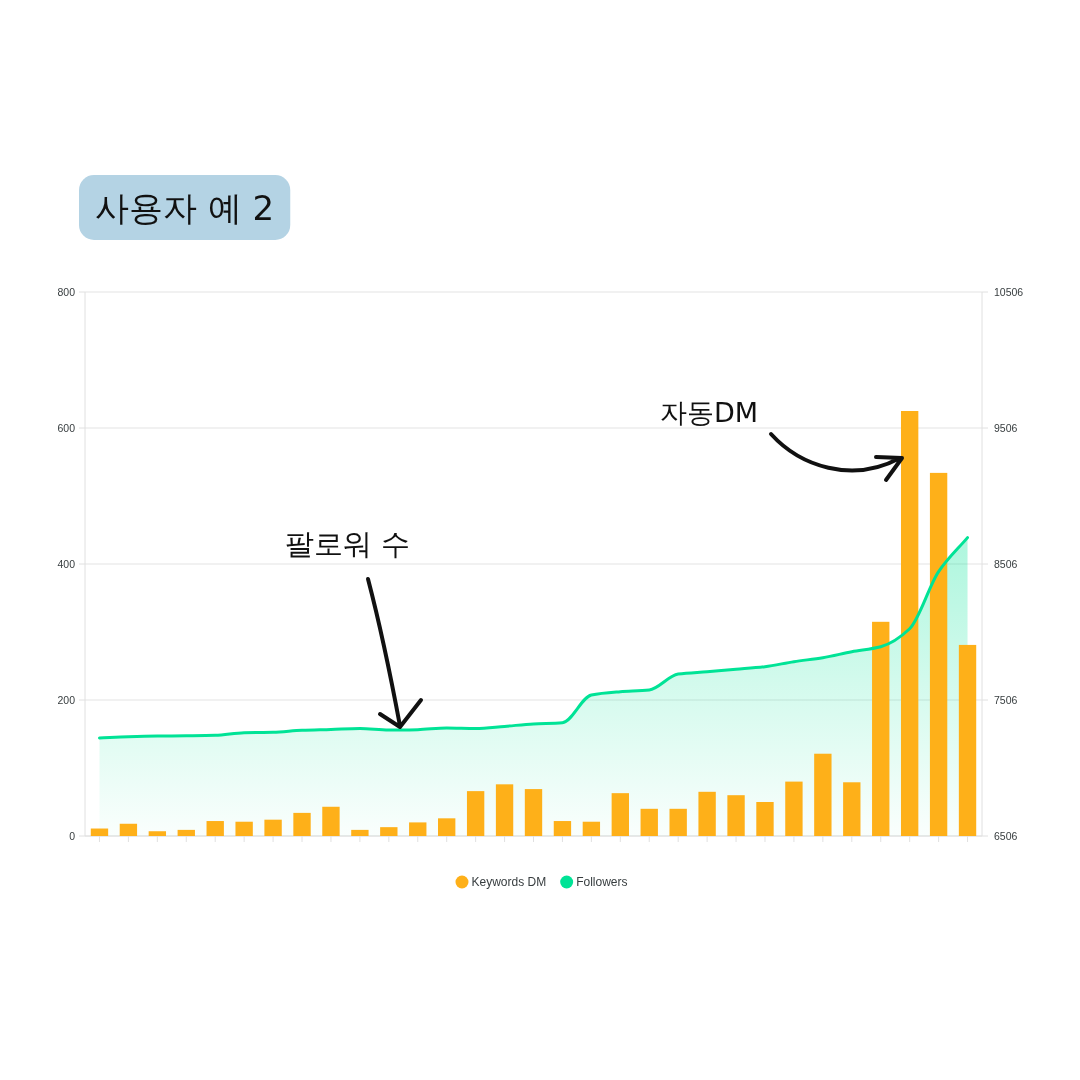 The width and height of the screenshot is (1080, 1080). Describe the element at coordinates (1006, 563) in the screenshot. I see `y2-tick-label: 8506` at that location.